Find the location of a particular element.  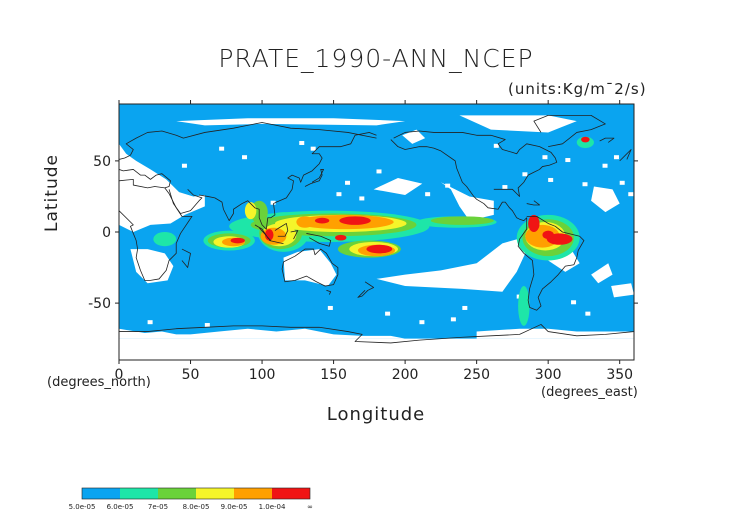

colorbar-label: 7e-05 is located at coordinates (158, 507).